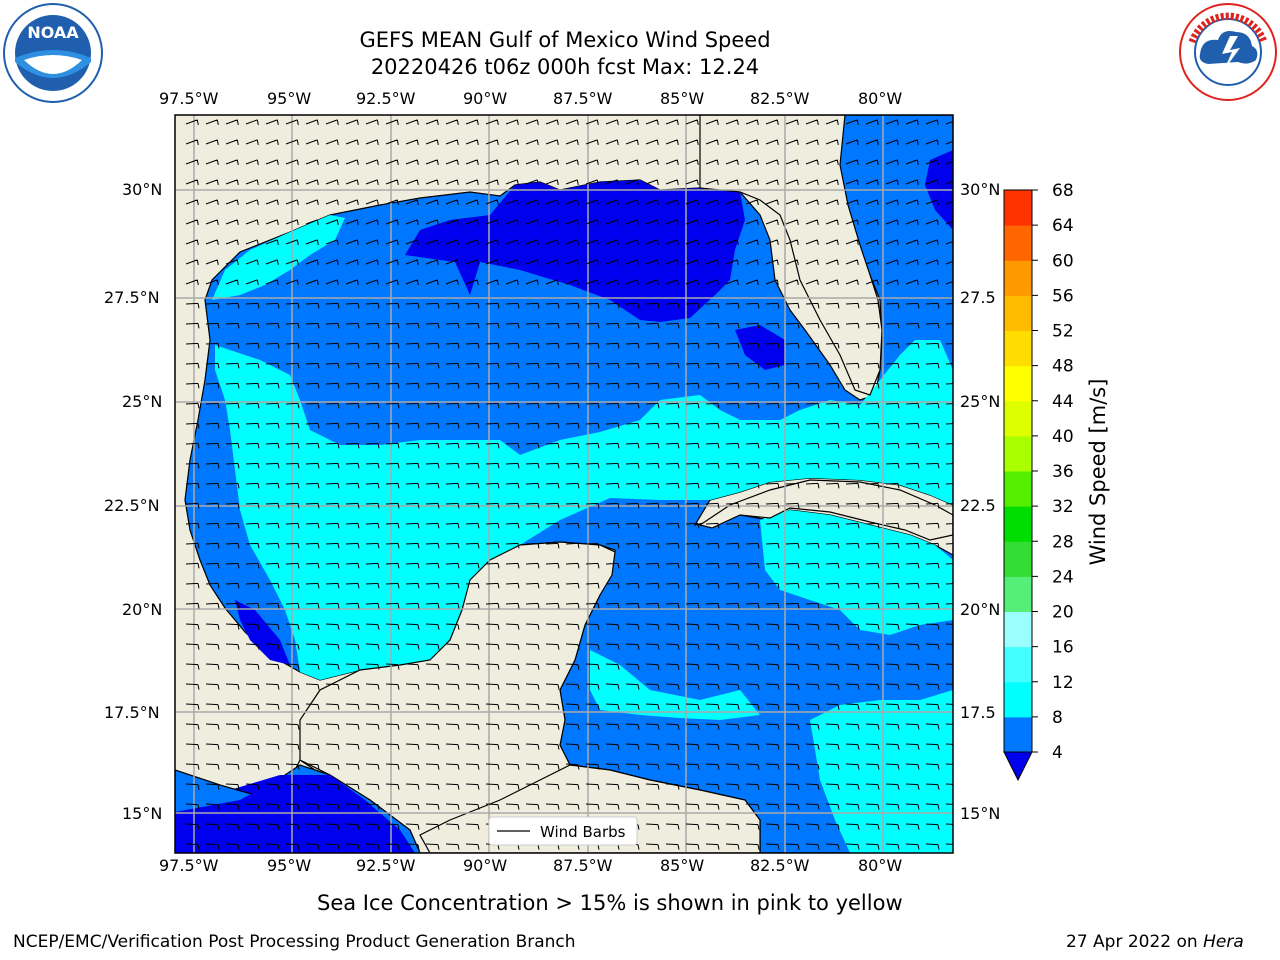  What do you see at coordinates (142, 609) in the screenshot?
I see `lat-label-left: 20°N` at bounding box center [142, 609].